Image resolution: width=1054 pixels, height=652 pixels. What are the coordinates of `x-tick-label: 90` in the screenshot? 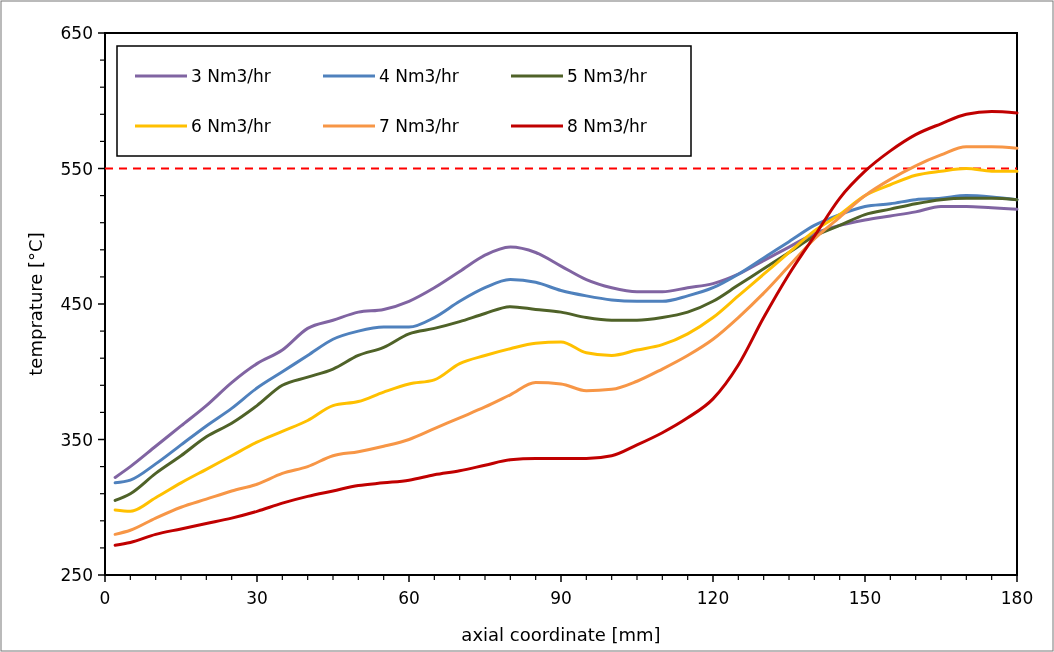 It's located at (561, 598).